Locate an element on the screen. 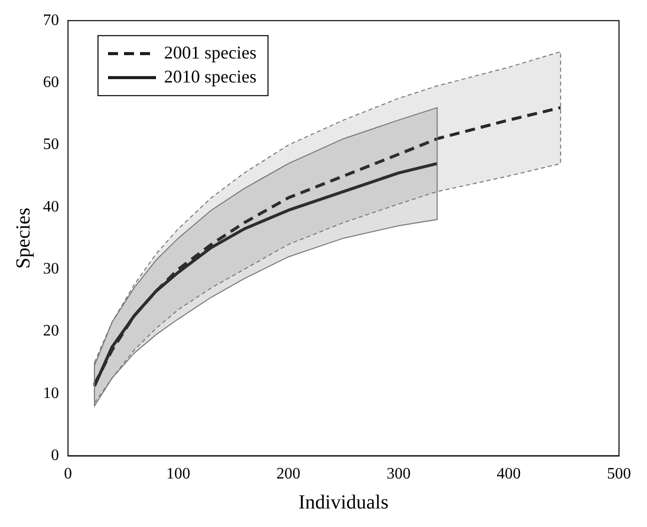  x-axis-title: Individuals is located at coordinates (343, 502).